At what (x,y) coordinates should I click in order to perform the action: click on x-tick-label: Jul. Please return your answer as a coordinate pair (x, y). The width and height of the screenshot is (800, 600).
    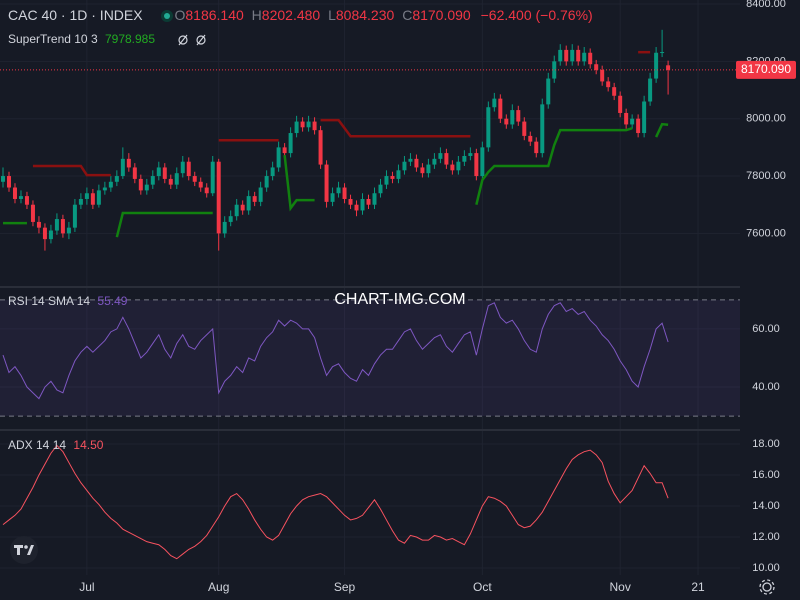
    Looking at the image, I should click on (86, 587).